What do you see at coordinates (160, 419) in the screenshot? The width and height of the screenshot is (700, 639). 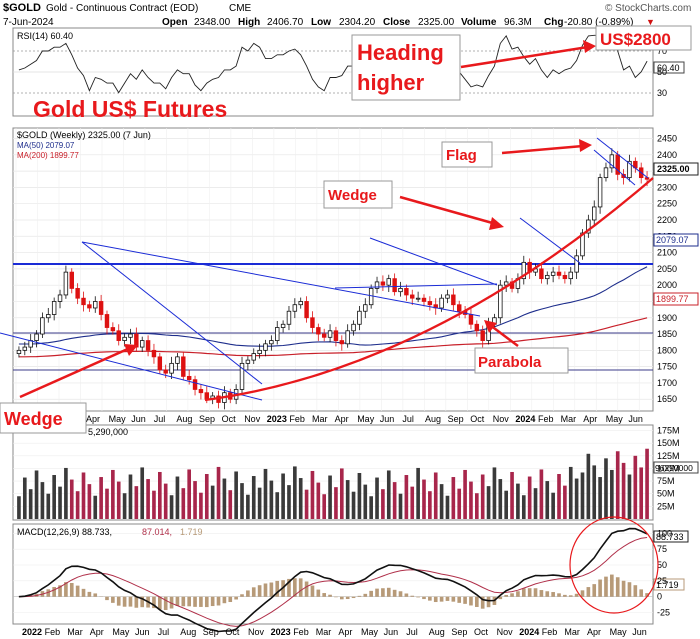 I see `time-axis-label: Jul` at bounding box center [160, 419].